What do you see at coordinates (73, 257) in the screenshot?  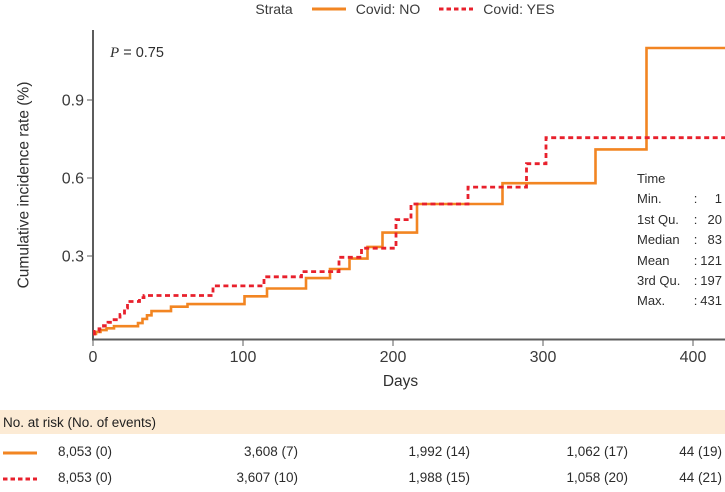 I see `y-tick-label: 0.3` at bounding box center [73, 257].